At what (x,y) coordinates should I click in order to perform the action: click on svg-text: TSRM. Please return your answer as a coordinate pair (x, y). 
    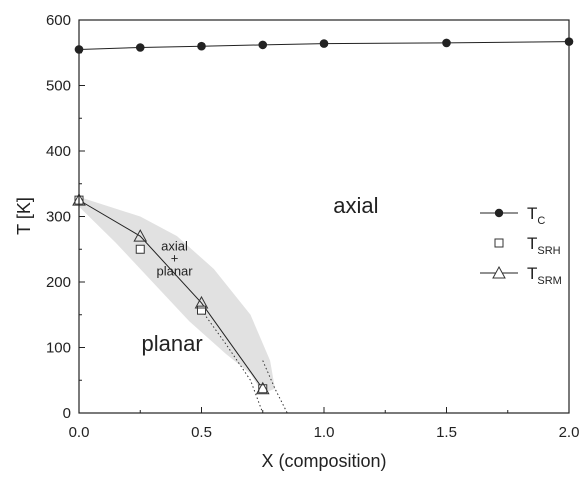
    Looking at the image, I should click on (544, 275).